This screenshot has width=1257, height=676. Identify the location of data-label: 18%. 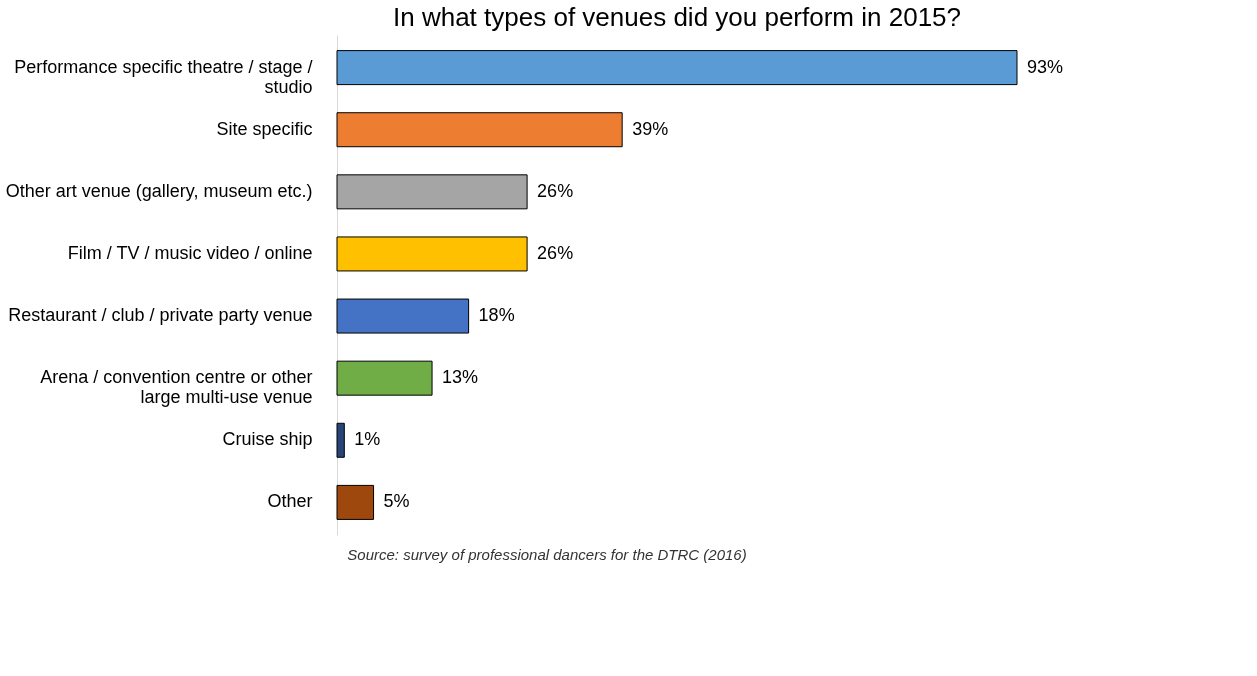
(496, 315).